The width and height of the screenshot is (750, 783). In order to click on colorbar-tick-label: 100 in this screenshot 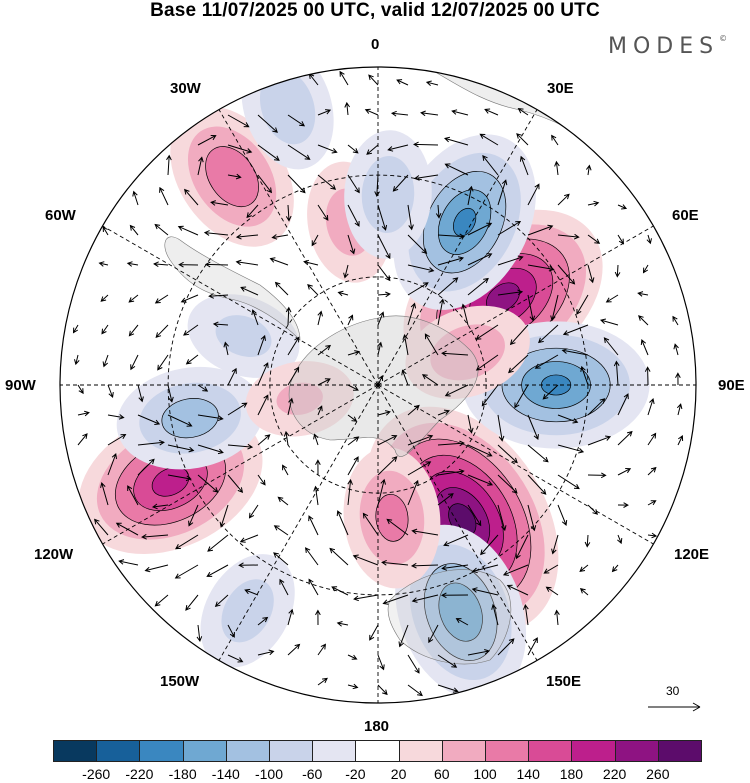, I will do `click(485, 774)`.